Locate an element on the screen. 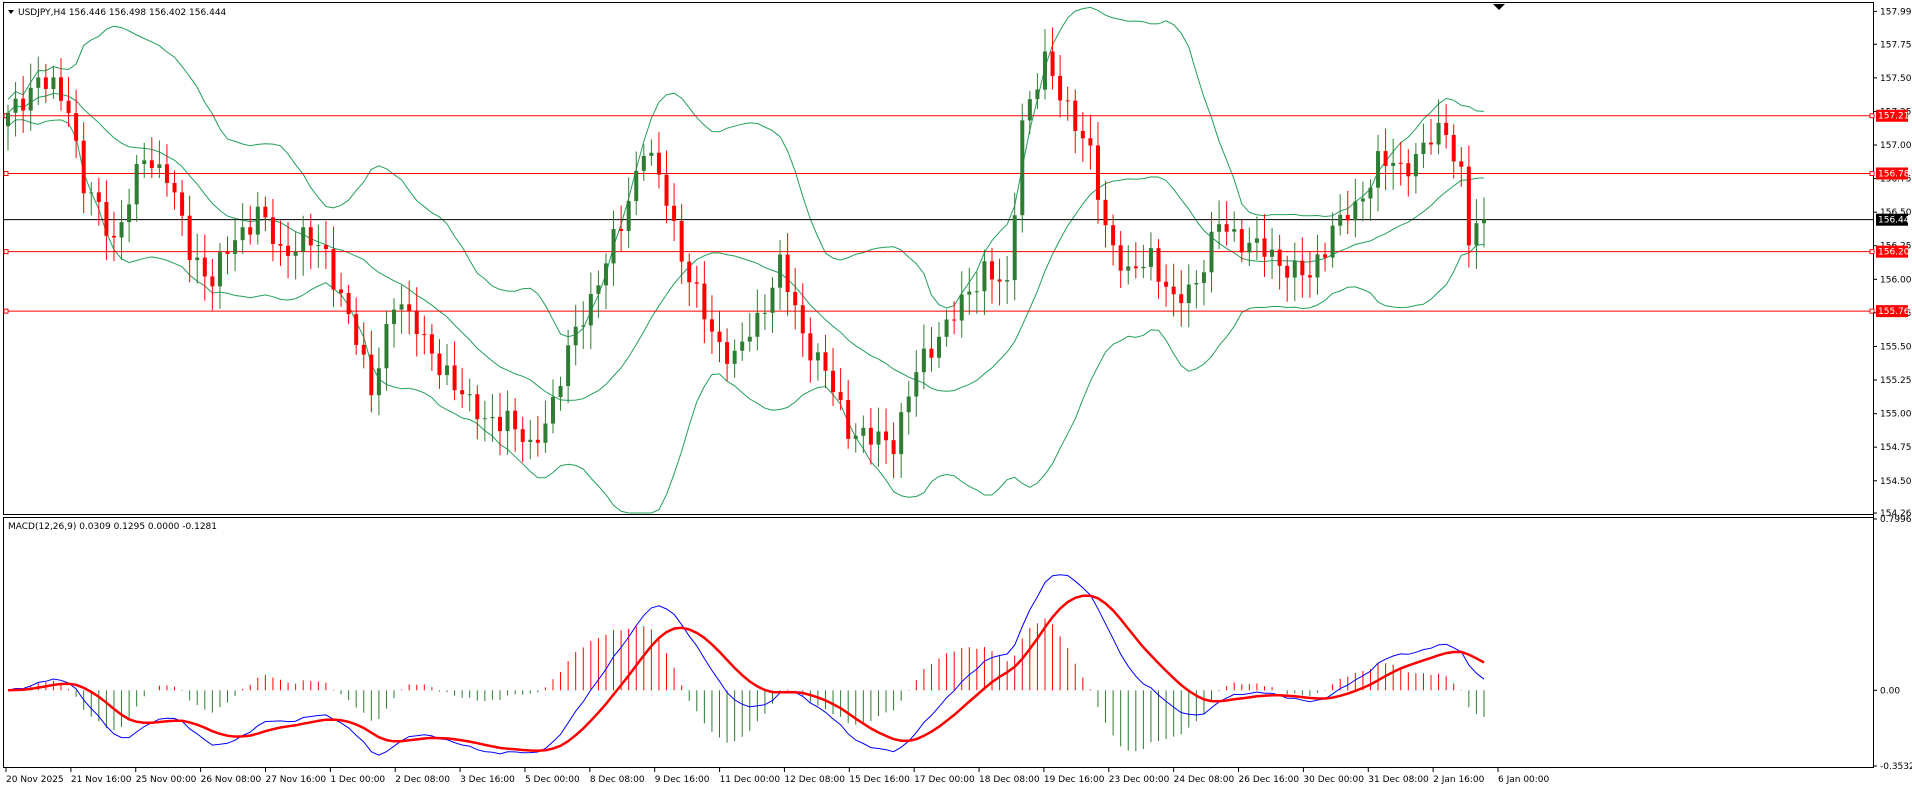 This screenshot has height=791, width=1912. price-tick-label: 157.000 is located at coordinates (1896, 146).